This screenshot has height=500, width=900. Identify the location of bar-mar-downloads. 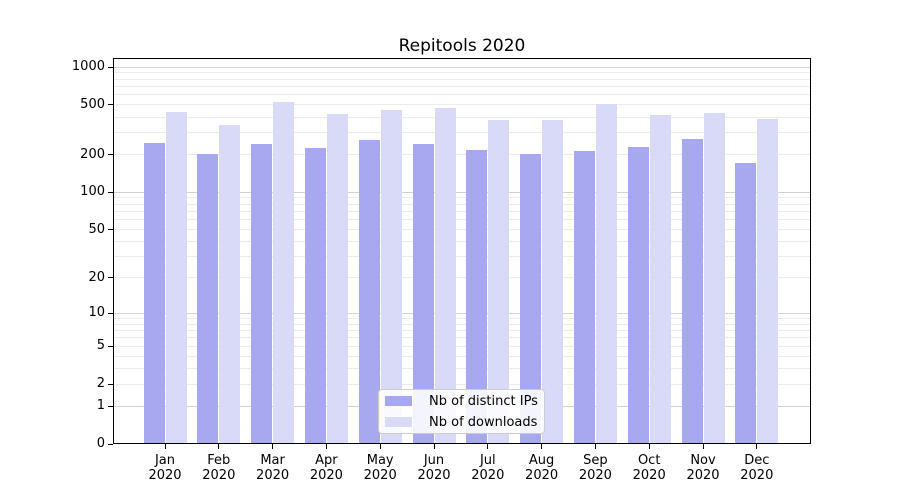
(284, 273).